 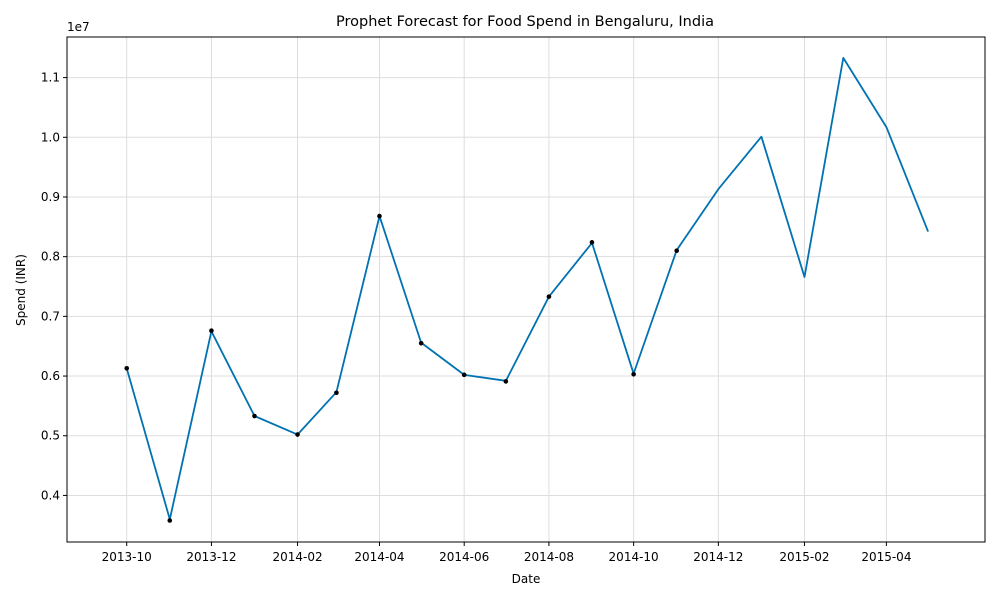 I want to click on x-tick-label: 2013-12, so click(x=211, y=557).